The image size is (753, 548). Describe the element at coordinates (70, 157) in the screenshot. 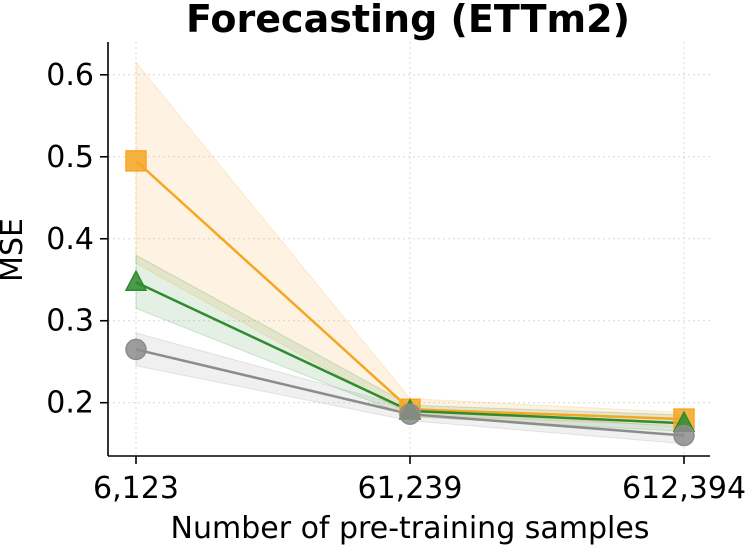

I see `y-tick-label: 0.5` at that location.